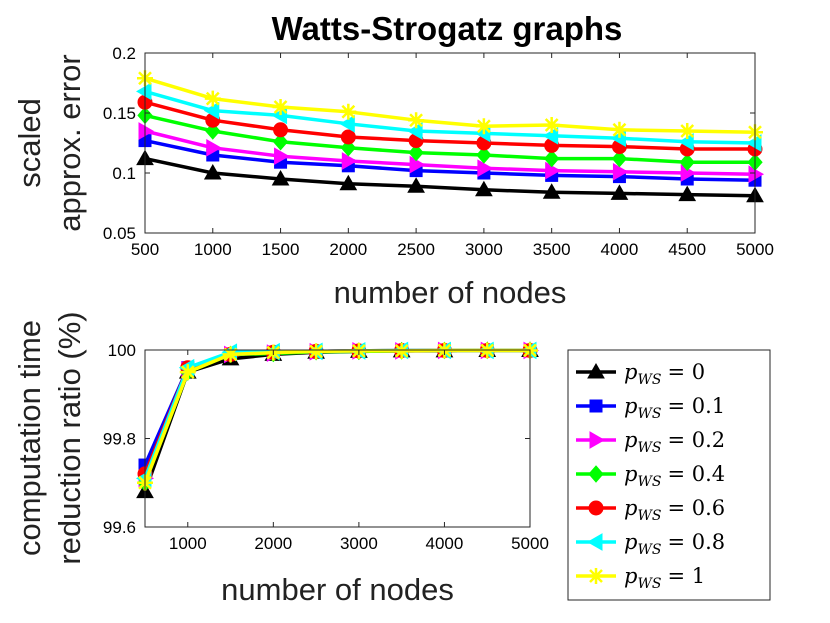  What do you see at coordinates (445, 543) in the screenshot?
I see `x-tick-label: 4000` at bounding box center [445, 543].